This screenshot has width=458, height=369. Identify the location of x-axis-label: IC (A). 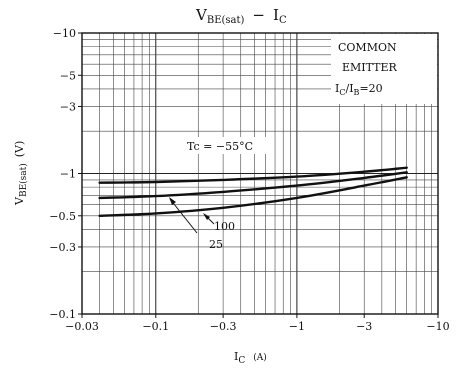
(250, 358).